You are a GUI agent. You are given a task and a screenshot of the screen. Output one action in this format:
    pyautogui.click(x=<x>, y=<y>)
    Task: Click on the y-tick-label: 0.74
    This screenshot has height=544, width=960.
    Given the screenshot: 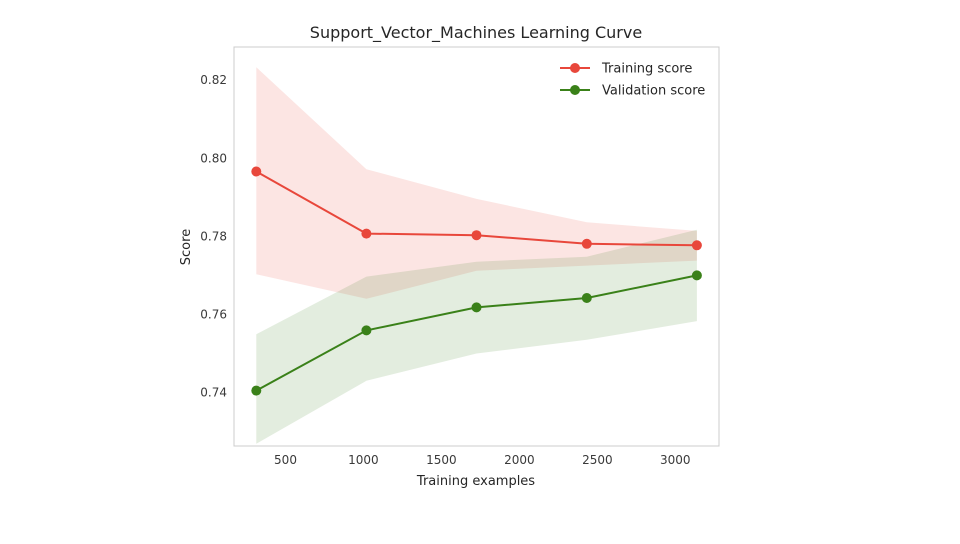 What is the action you would take?
    pyautogui.click(x=213, y=393)
    